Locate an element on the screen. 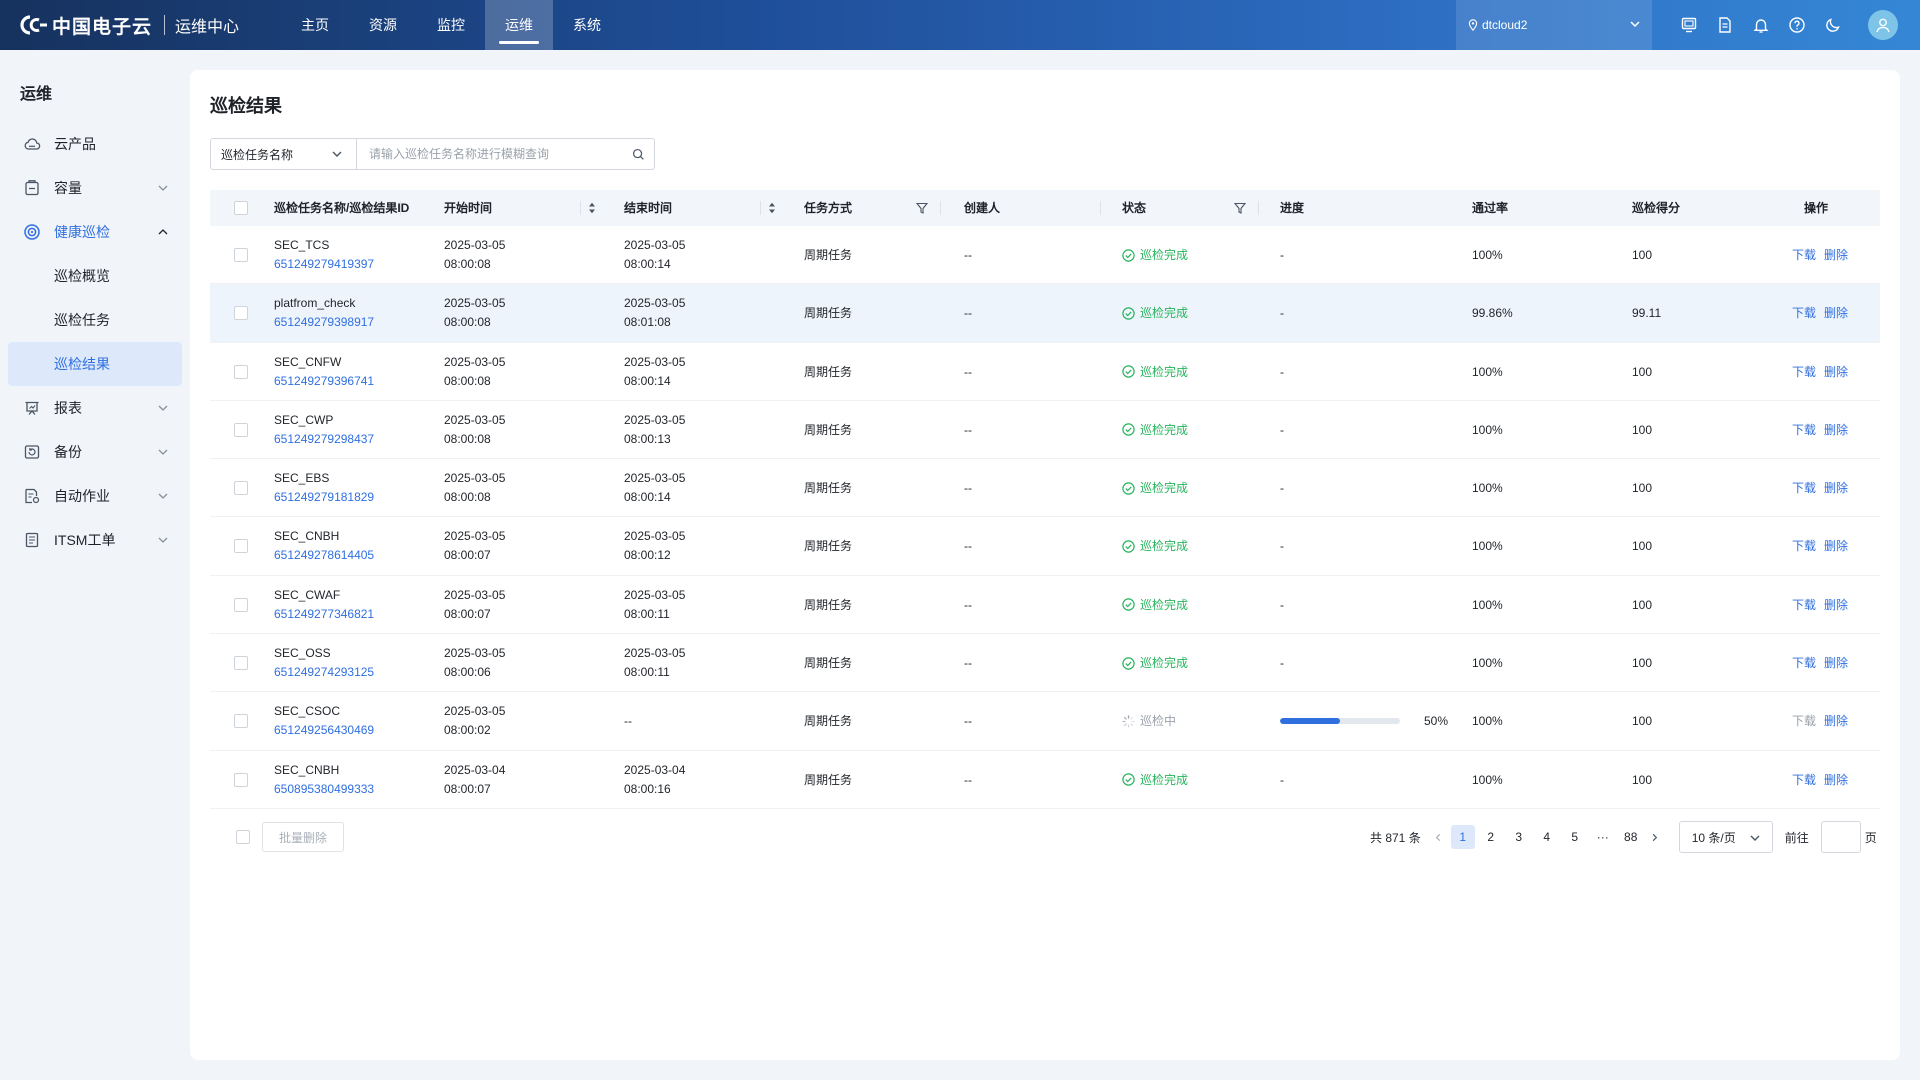  goto-page-input is located at coordinates (1840, 837).